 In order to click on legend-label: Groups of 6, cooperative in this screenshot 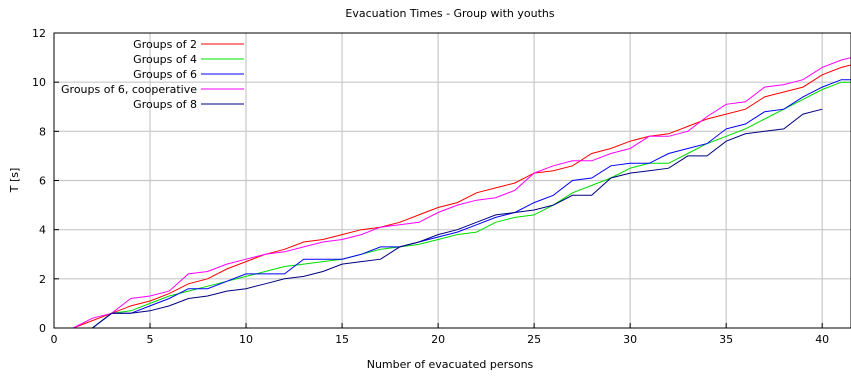, I will do `click(129, 89)`.